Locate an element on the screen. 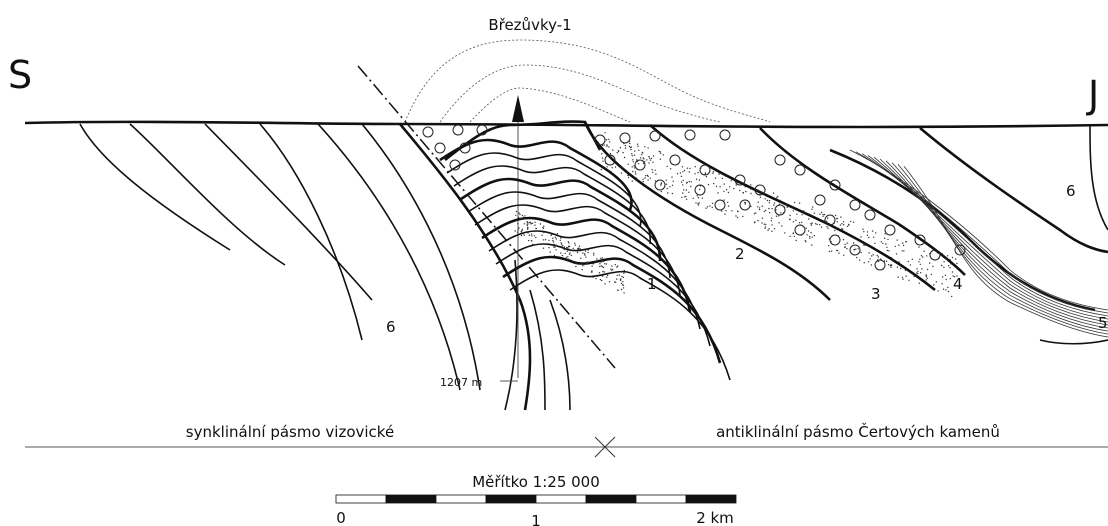  folded-stratum is located at coordinates (544, 190).